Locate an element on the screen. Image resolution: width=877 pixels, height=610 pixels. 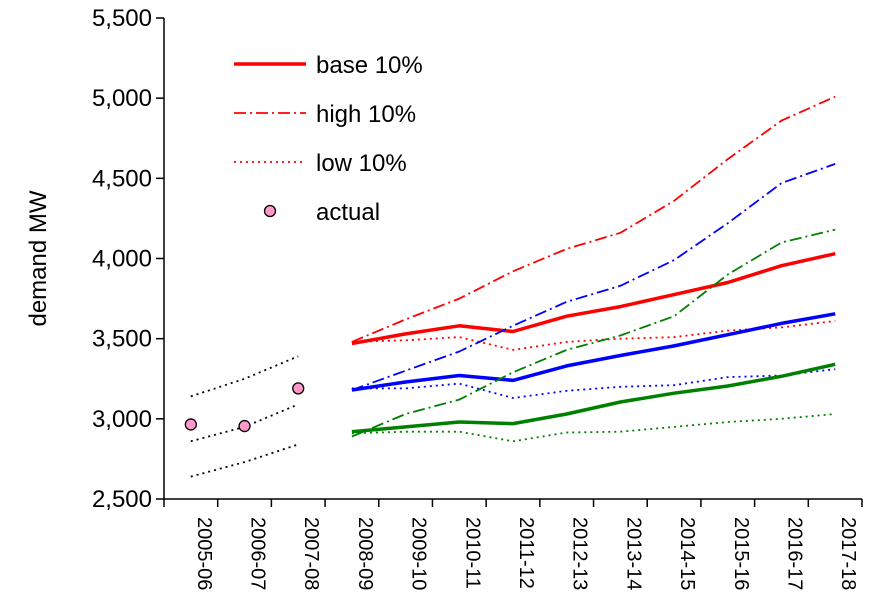
y-tick-label: 2,500 is located at coordinates (122, 499).